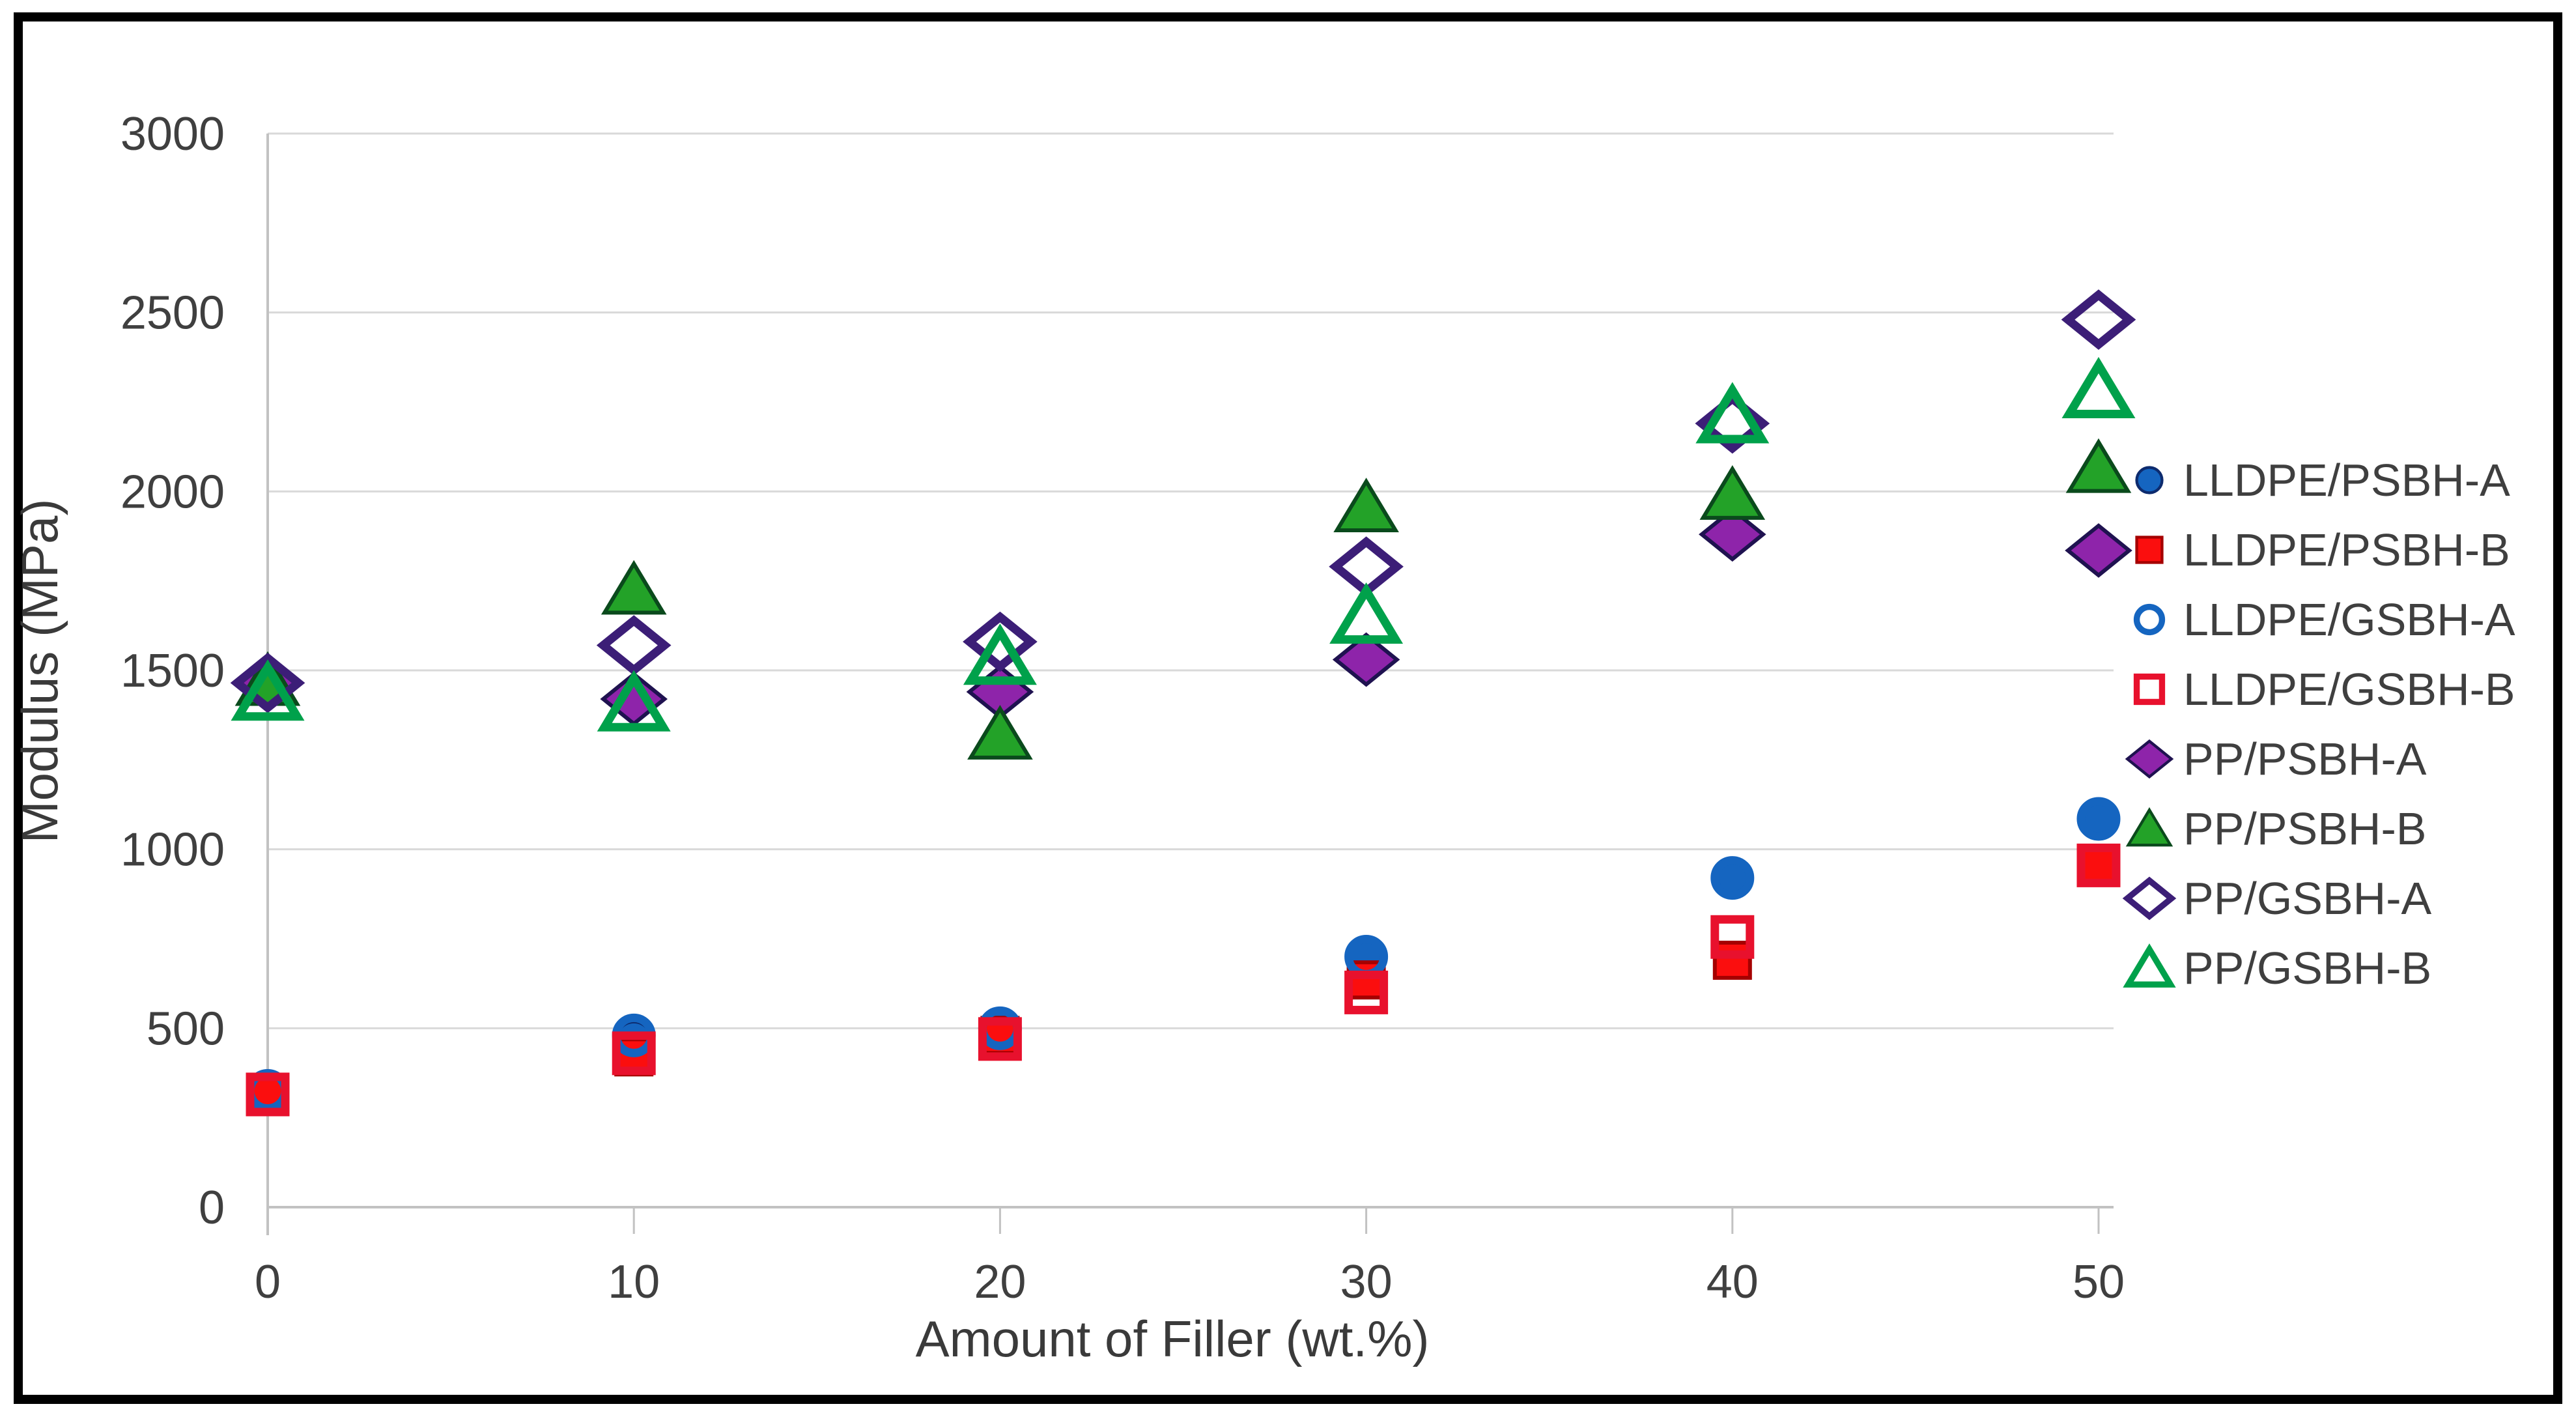 Image resolution: width=2576 pixels, height=1415 pixels. Describe the element at coordinates (1190, 1282) in the screenshot. I see `x-tick-labels-group: 0 10 20 30 40 50` at that location.